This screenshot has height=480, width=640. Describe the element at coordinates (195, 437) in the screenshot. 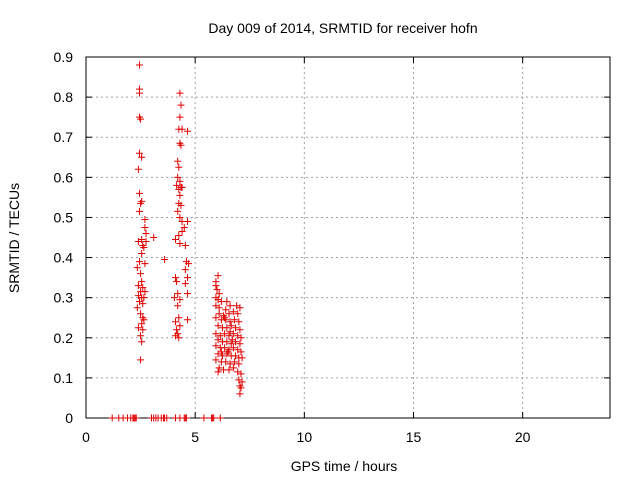

I see `x-tick-label: 5` at that location.